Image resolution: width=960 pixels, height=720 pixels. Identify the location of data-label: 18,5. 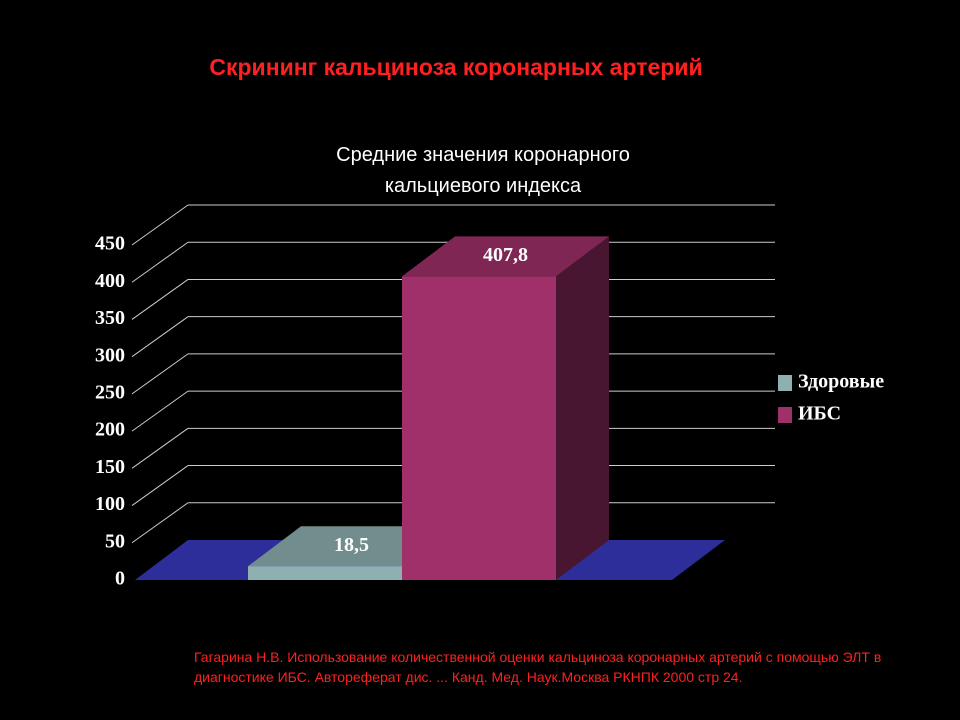
(351, 545).